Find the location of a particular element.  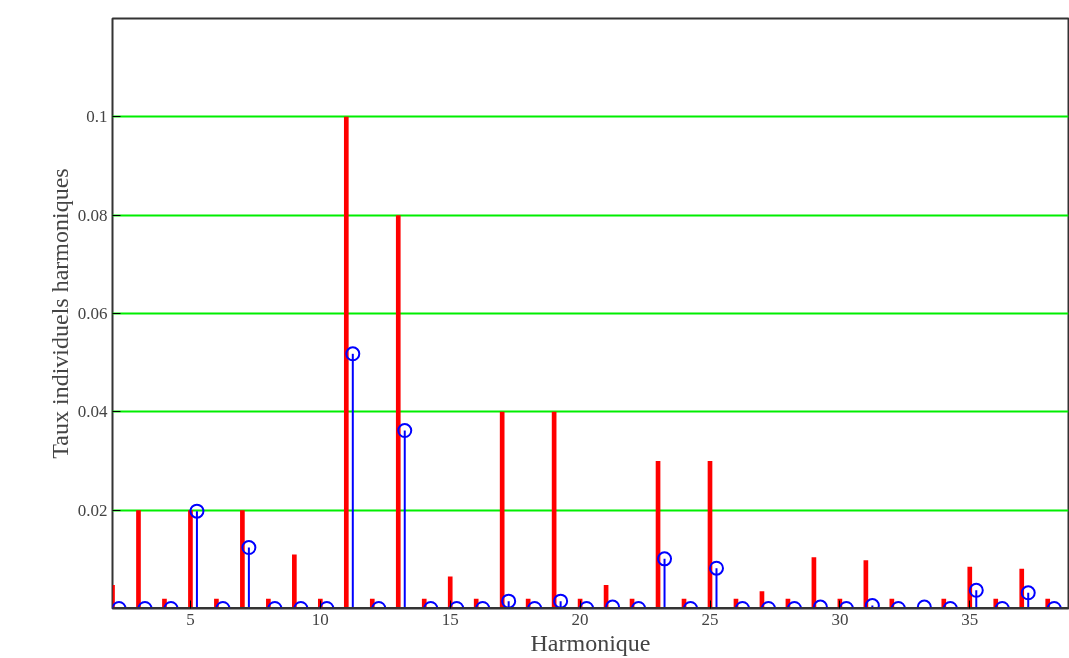

x-tick-label: 10 is located at coordinates (320, 619).